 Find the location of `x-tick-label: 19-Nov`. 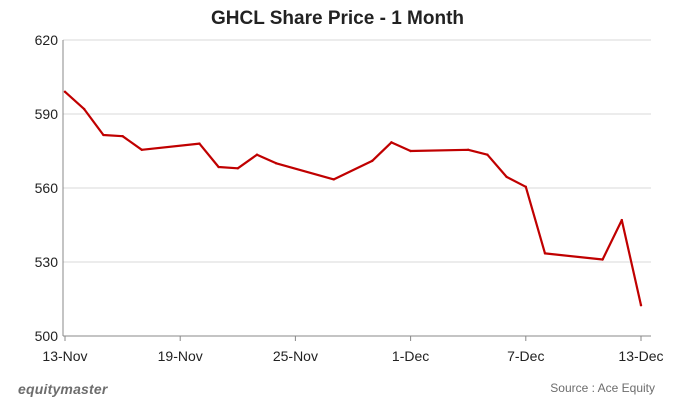

x-tick-label: 19-Nov is located at coordinates (180, 356).